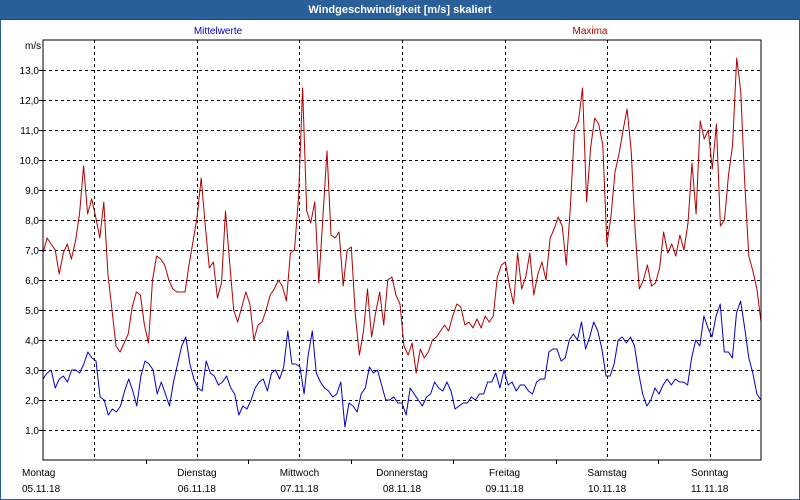 This screenshot has height=500, width=800. I want to click on x-day-label: Mittwoch, so click(299, 473).